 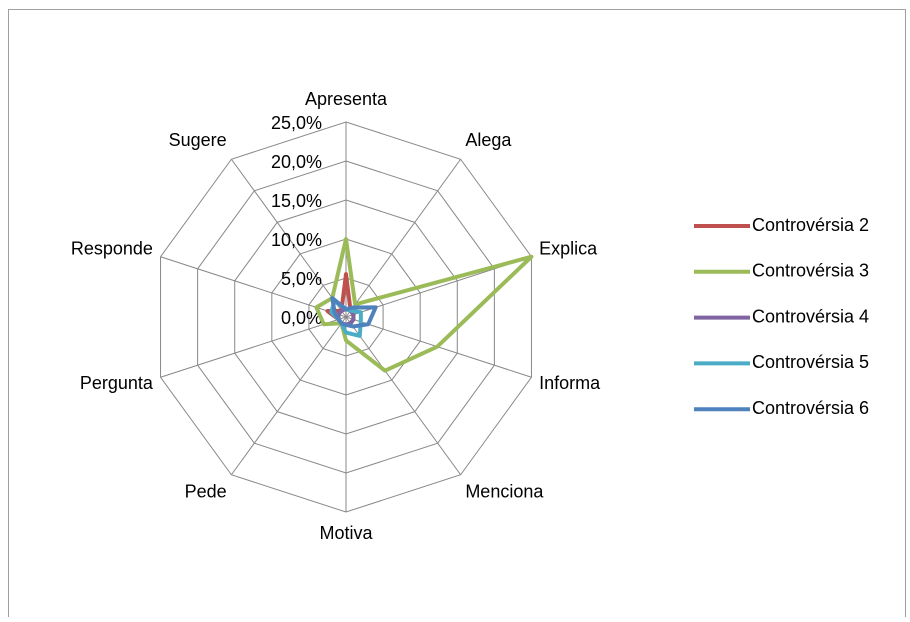 I want to click on legend-label: Controvérsia 3, so click(x=810, y=271).